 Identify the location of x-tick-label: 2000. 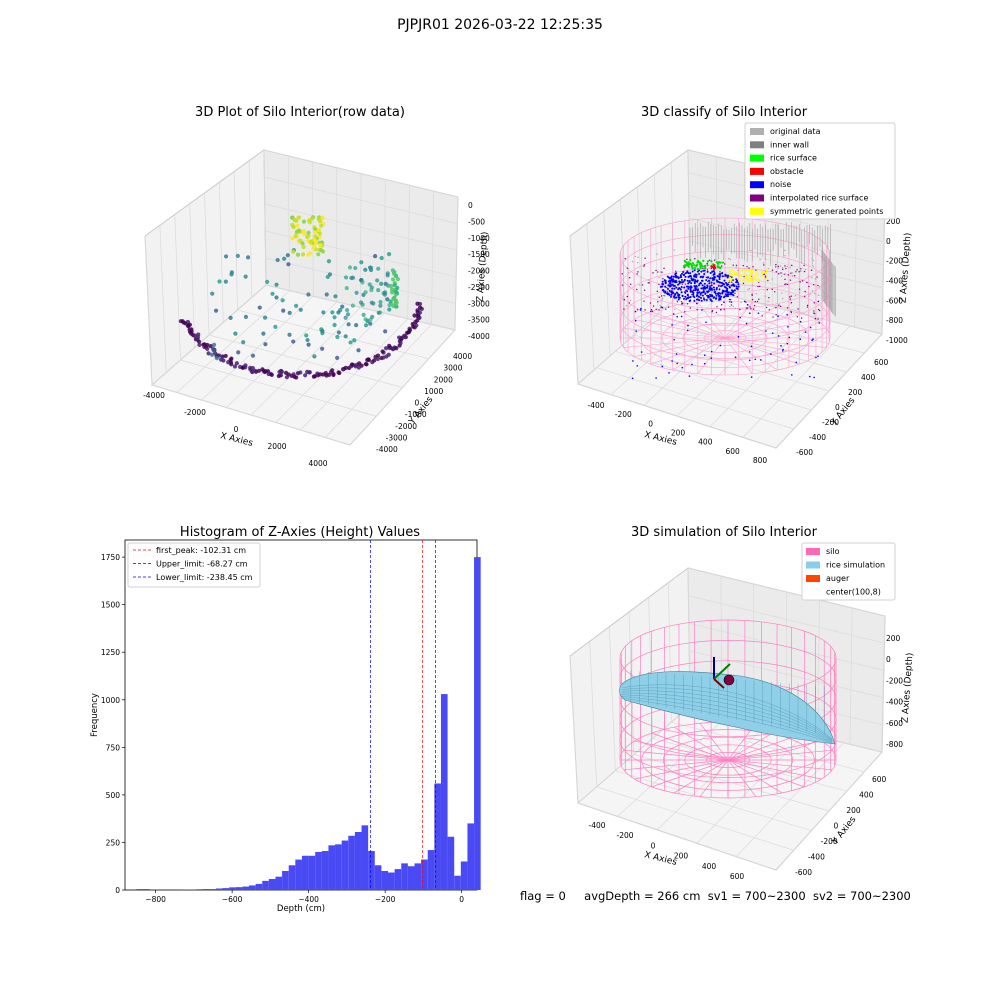
(276, 446).